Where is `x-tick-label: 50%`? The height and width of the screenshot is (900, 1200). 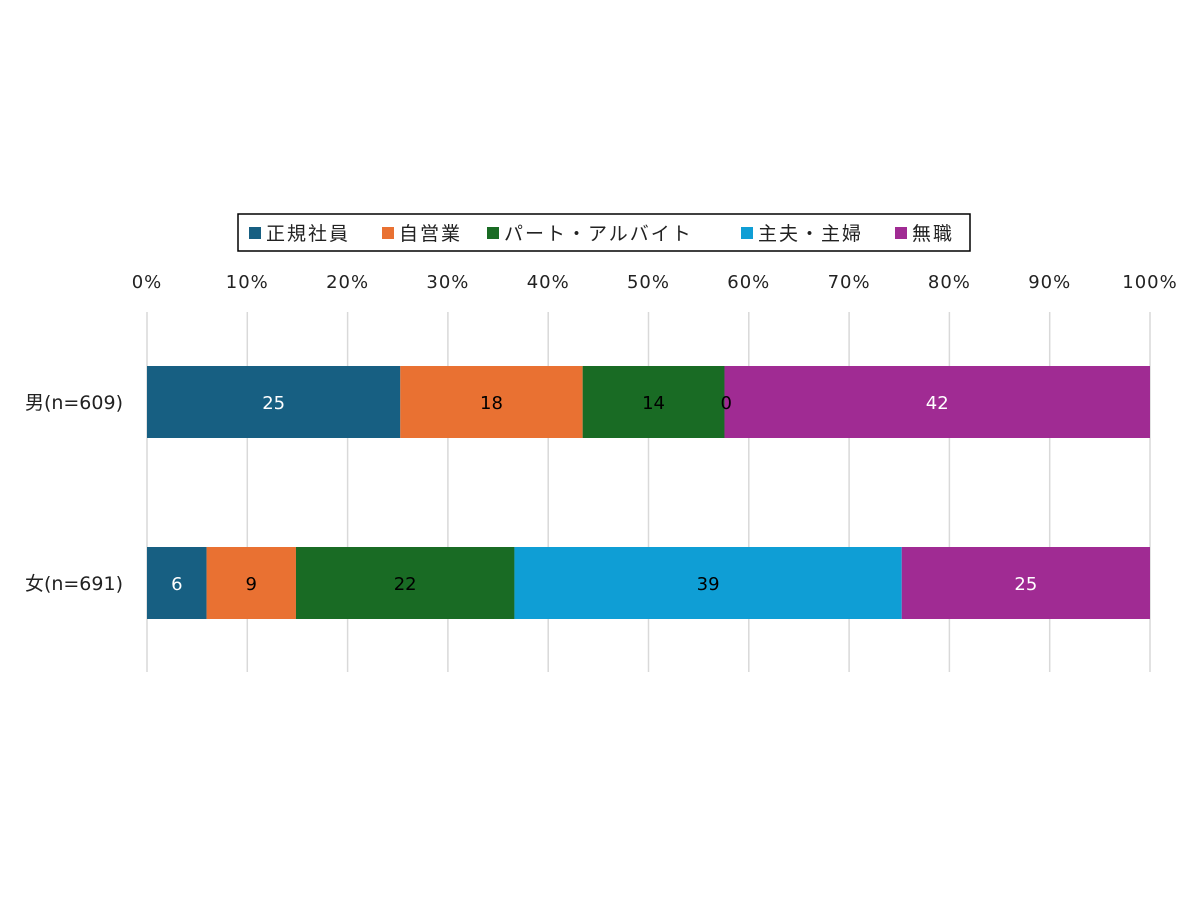 x-tick-label: 50% is located at coordinates (648, 282).